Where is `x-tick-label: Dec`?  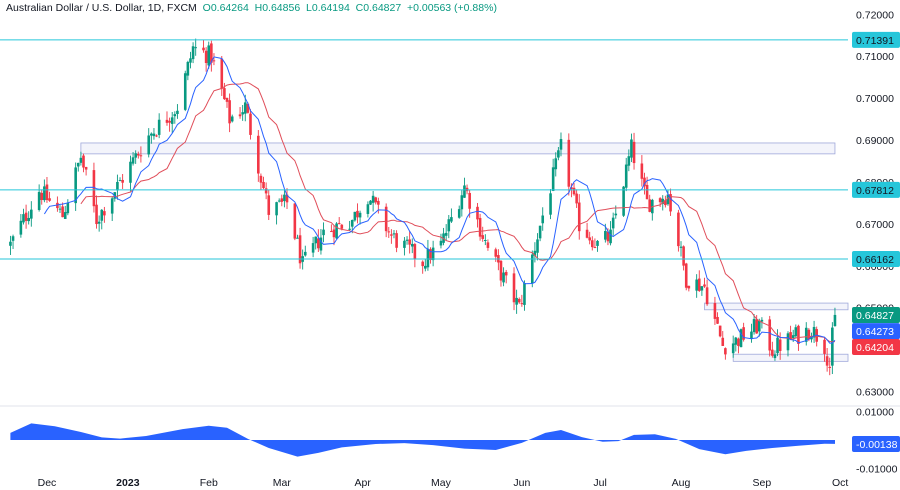
x-tick-label: Dec is located at coordinates (47, 483).